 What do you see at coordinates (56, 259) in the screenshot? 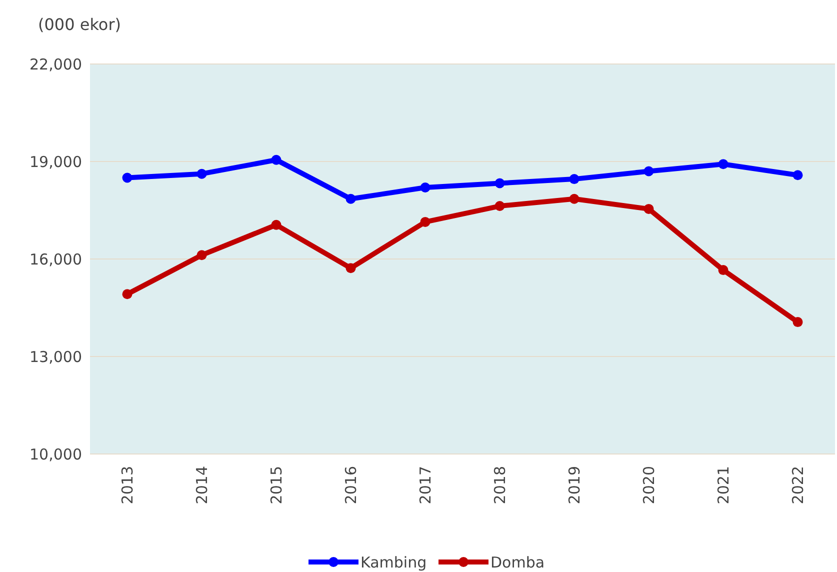
I see `y-tick-label: 16,000` at bounding box center [56, 259].